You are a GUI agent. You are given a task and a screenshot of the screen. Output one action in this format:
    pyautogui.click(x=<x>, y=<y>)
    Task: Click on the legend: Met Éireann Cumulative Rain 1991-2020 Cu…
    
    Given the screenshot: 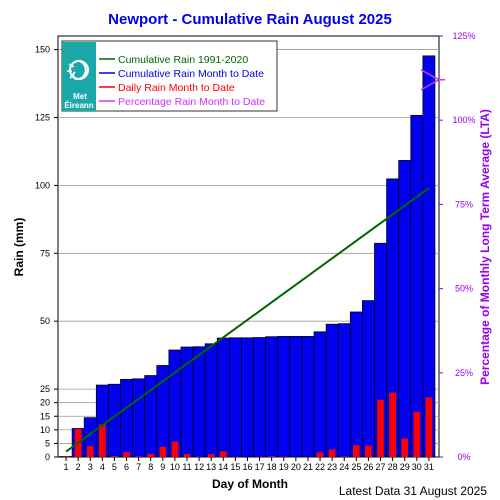 What is the action you would take?
    pyautogui.click(x=169, y=76)
    